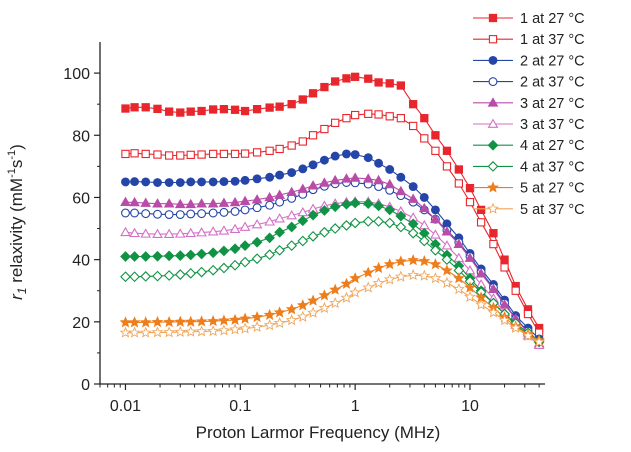 Image resolution: width=631 pixels, height=452 pixels. What do you see at coordinates (552, 83) in the screenshot?
I see `legend-label: 2 at 37 °C` at bounding box center [552, 83].